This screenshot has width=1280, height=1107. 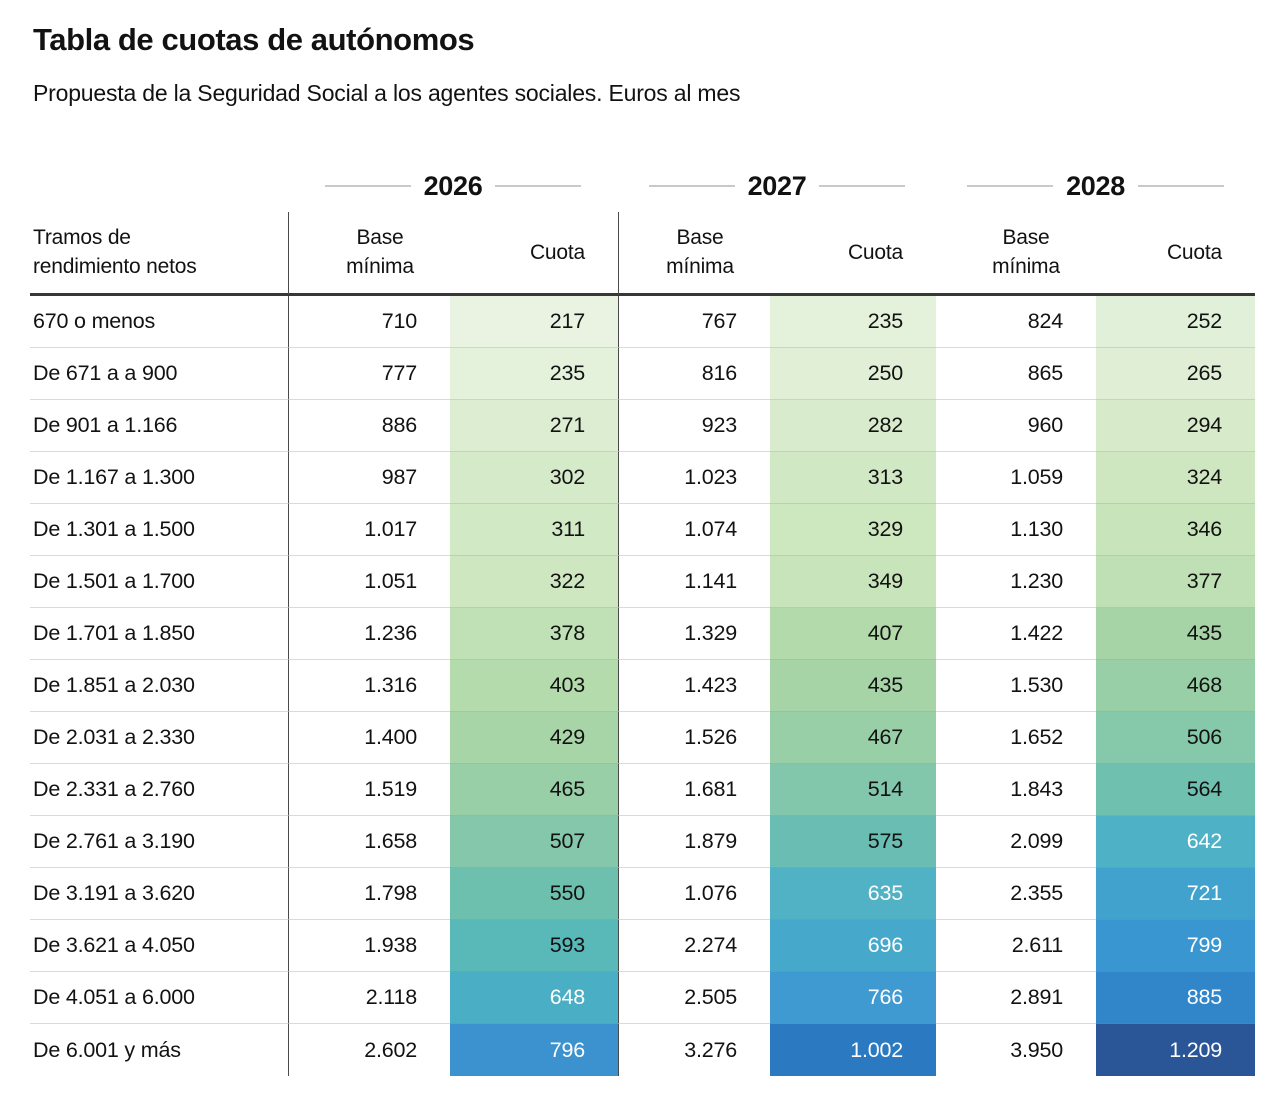 I want to click on base-minima-value: 1.076, so click(x=694, y=894).